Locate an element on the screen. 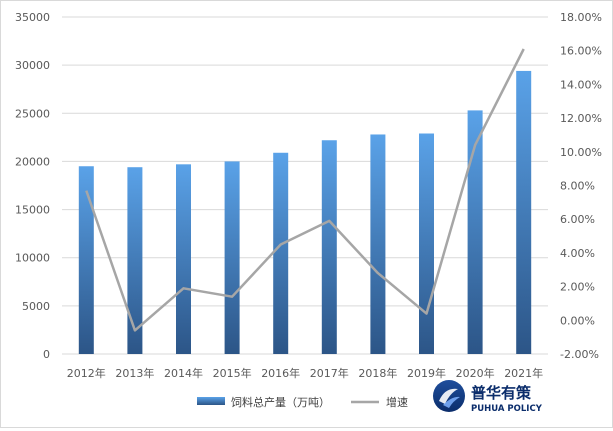  legend-bar-swatch is located at coordinates (211, 401).